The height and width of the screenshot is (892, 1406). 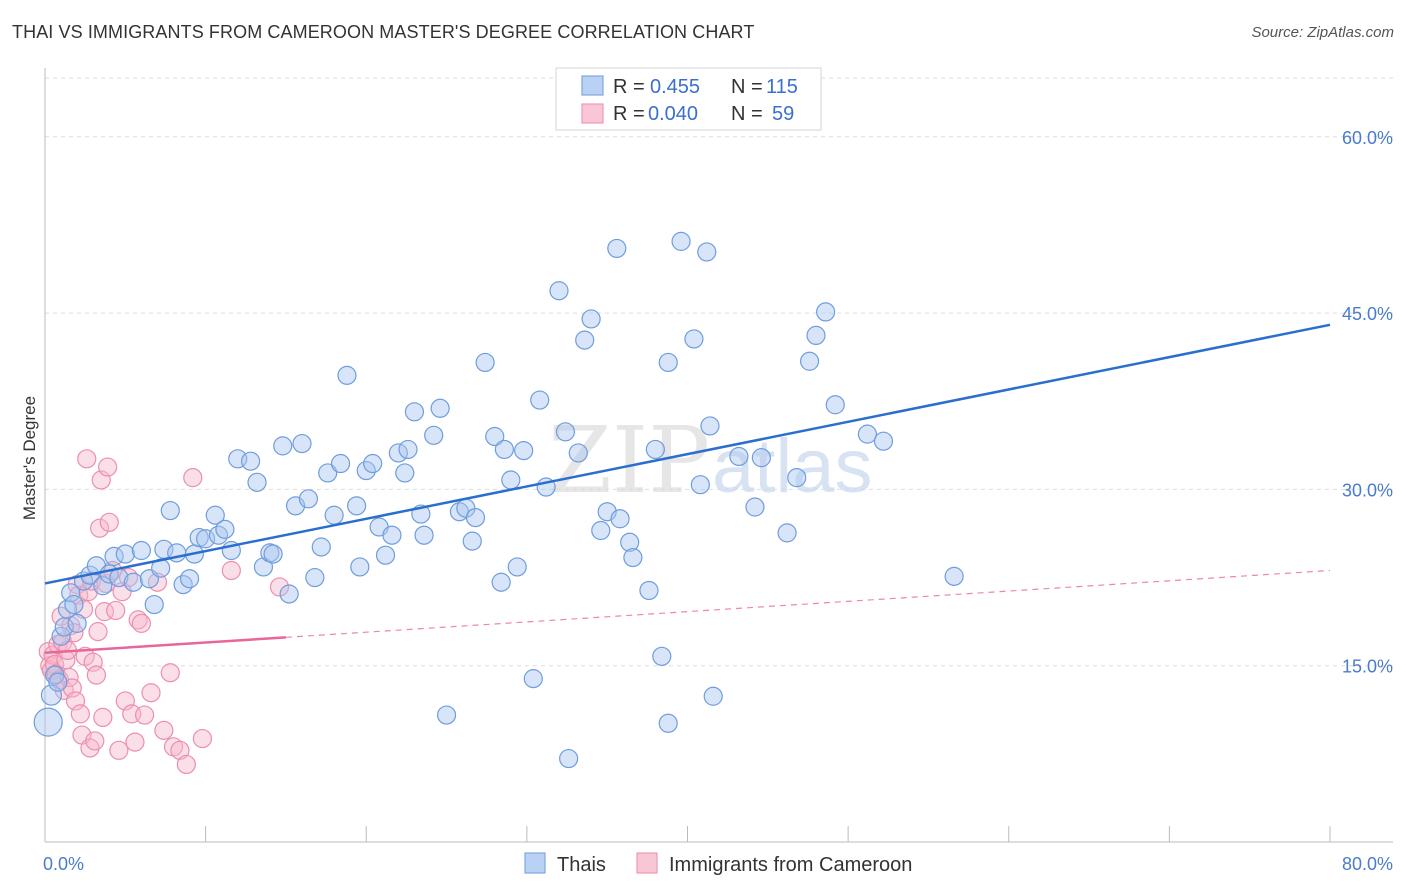 I want to click on cameroon-trend-line, so click(x=165, y=645).